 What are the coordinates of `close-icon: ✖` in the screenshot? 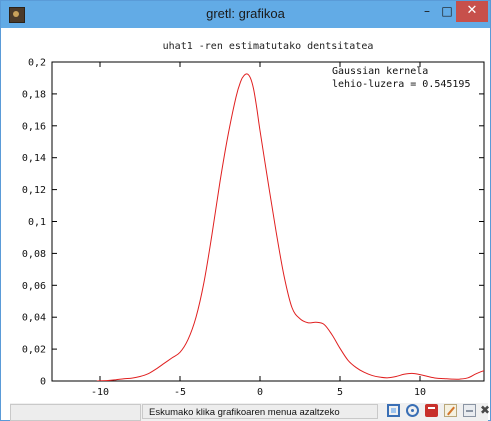 It's located at (485, 410).